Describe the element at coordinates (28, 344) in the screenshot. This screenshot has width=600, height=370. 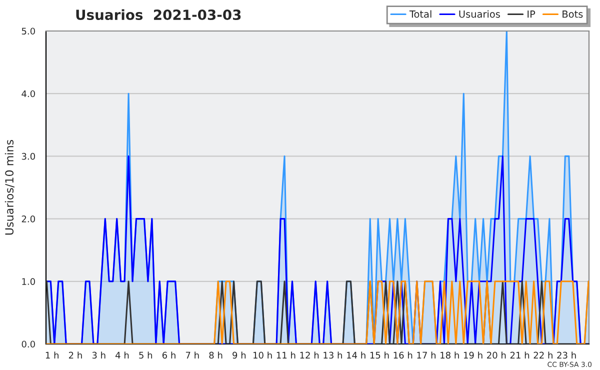
I see `y-tick-label: 0.0` at that location.